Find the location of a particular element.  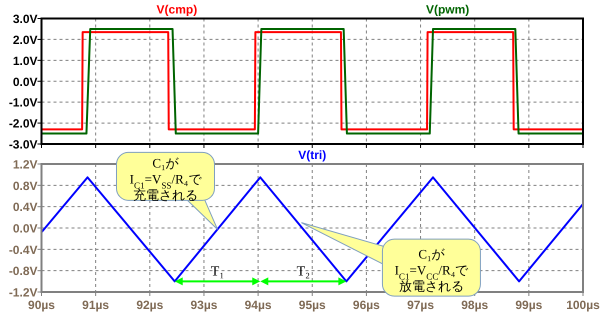

y-tick-label: 1.0V is located at coordinates (25, 61).